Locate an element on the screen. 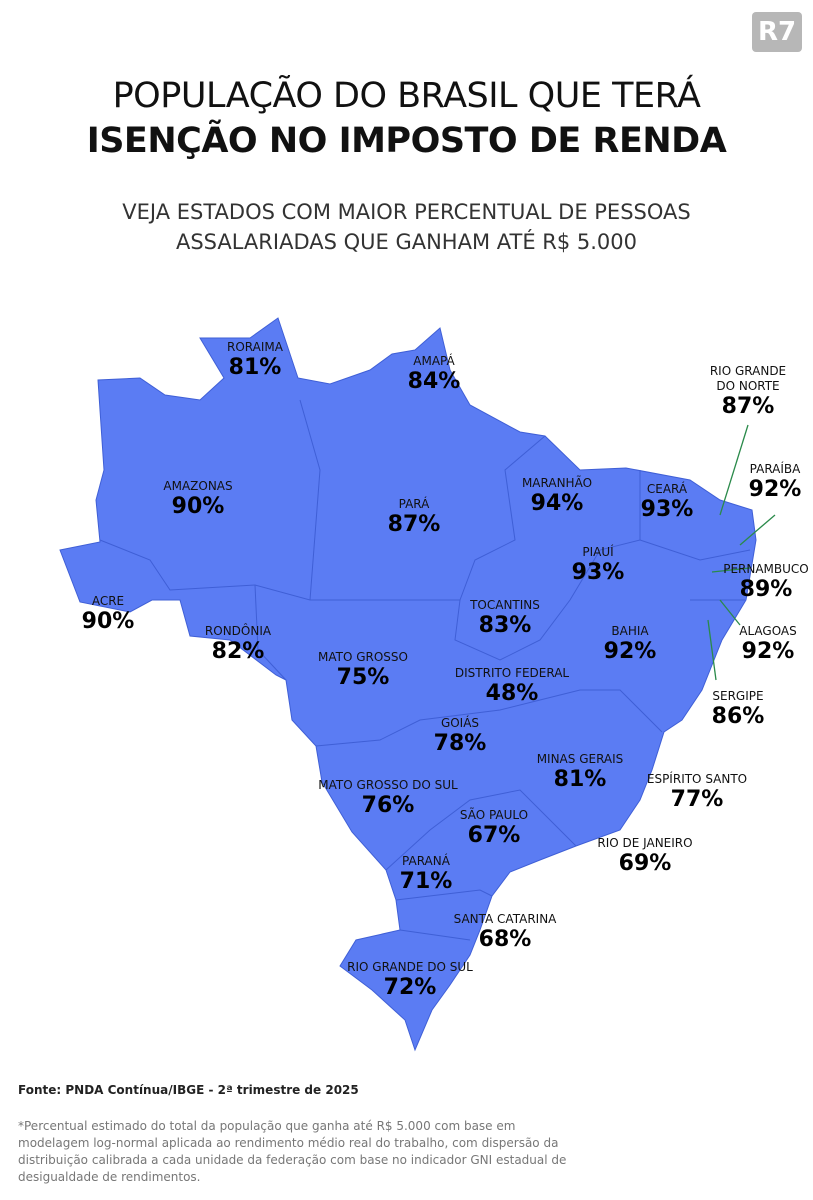 The width and height of the screenshot is (813, 1200). state-label: BAHIA 92% is located at coordinates (630, 644).